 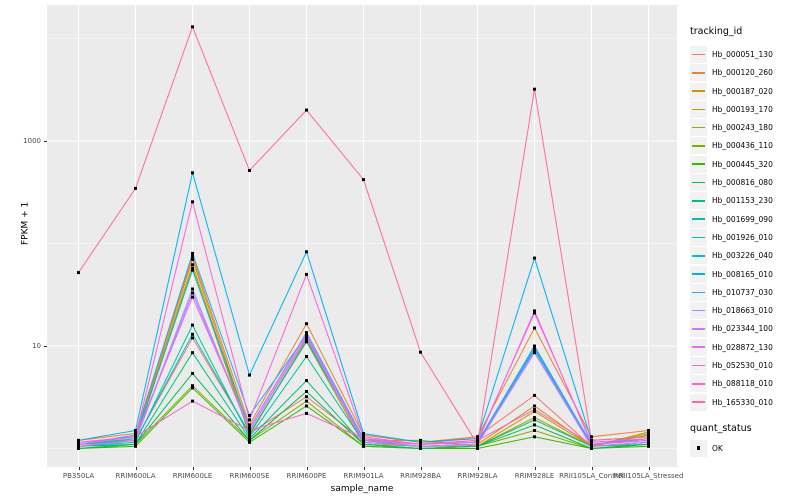 I want to click on legend-entry-label: Hb_000187_020, so click(x=742, y=91).